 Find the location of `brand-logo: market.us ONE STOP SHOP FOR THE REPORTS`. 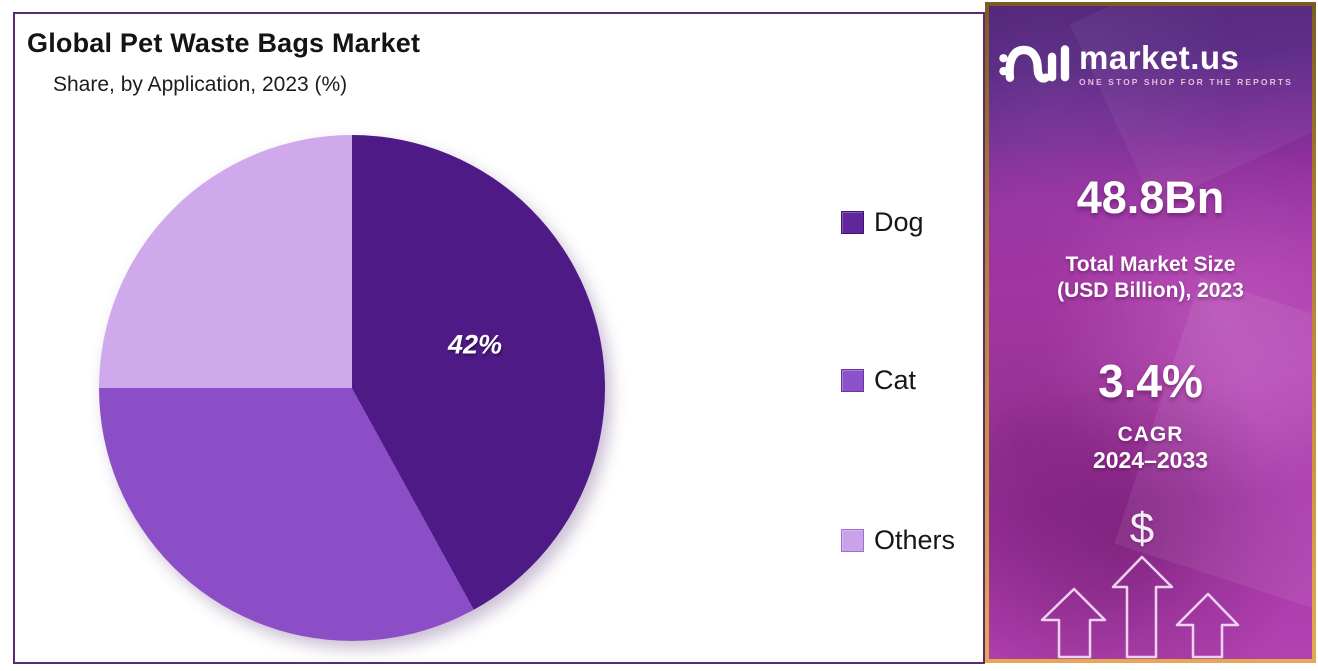

brand-logo: market.us ONE STOP SHOP FOR THE REPORTS is located at coordinates (1145, 63).